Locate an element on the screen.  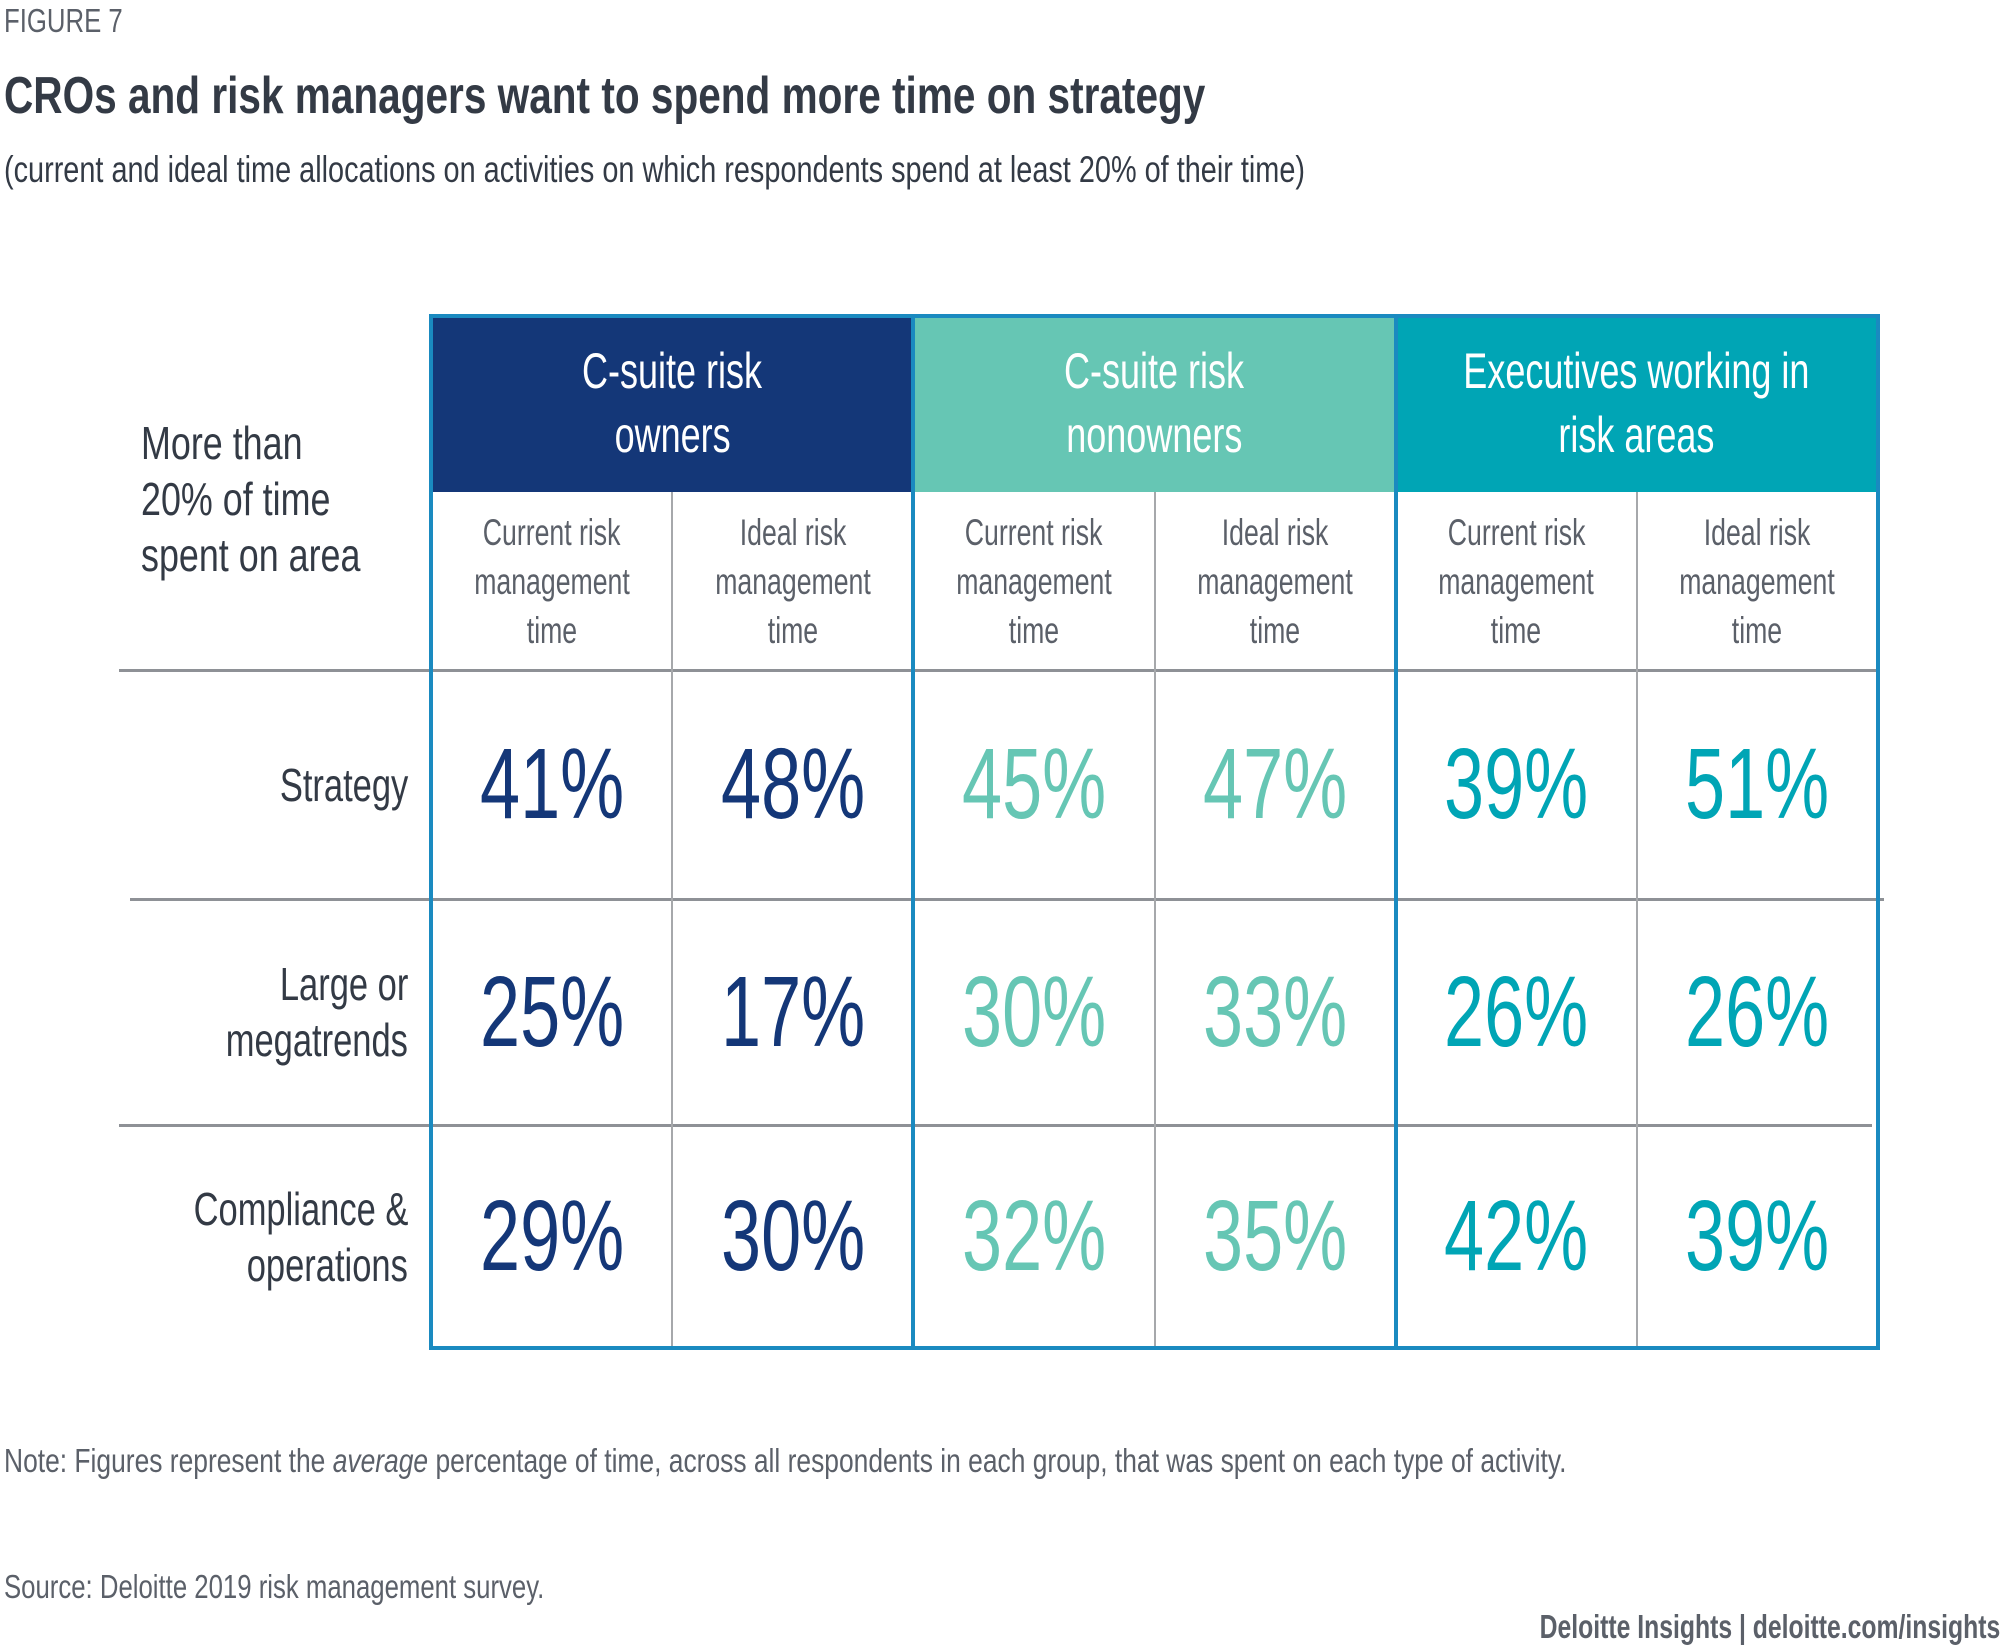
value-label: 45% is located at coordinates (1033, 784).